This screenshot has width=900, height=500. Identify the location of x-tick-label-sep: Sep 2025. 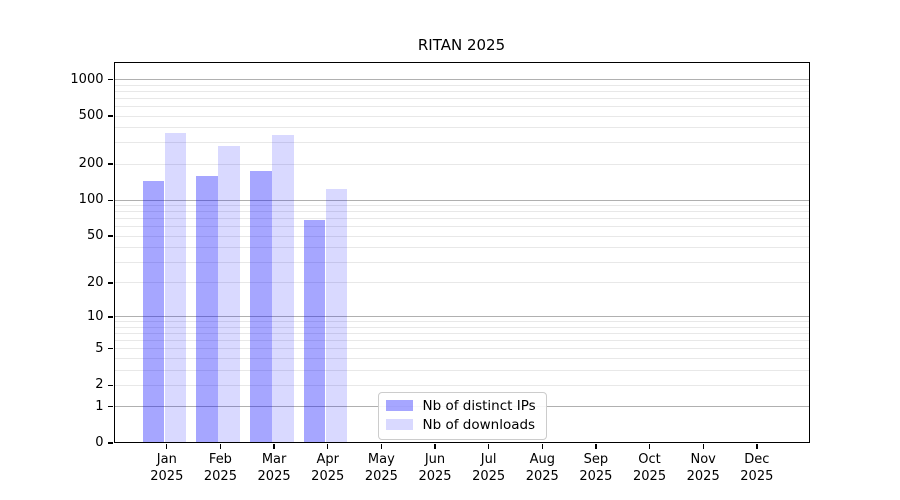
(596, 468).